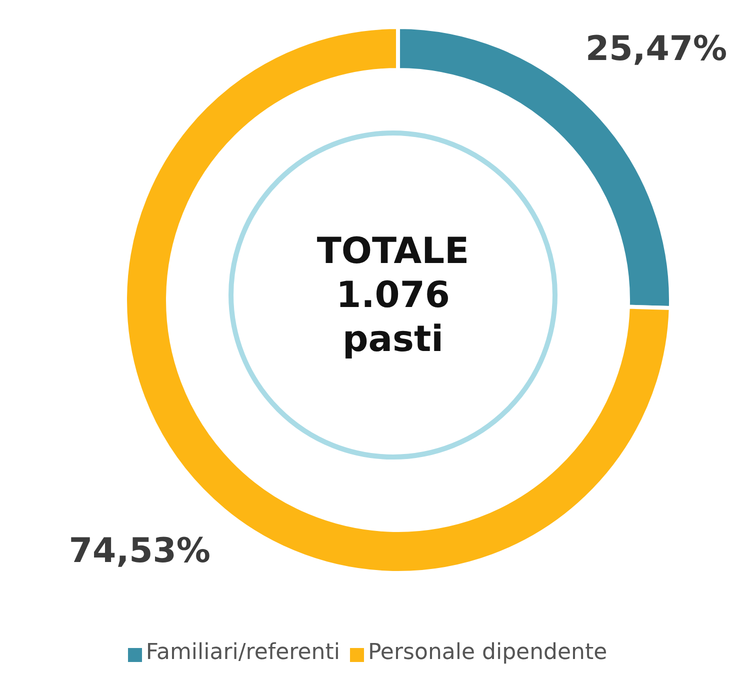 This screenshot has height=678, width=745. What do you see at coordinates (656, 49) in the screenshot?
I see `data-label: 25,47%` at bounding box center [656, 49].